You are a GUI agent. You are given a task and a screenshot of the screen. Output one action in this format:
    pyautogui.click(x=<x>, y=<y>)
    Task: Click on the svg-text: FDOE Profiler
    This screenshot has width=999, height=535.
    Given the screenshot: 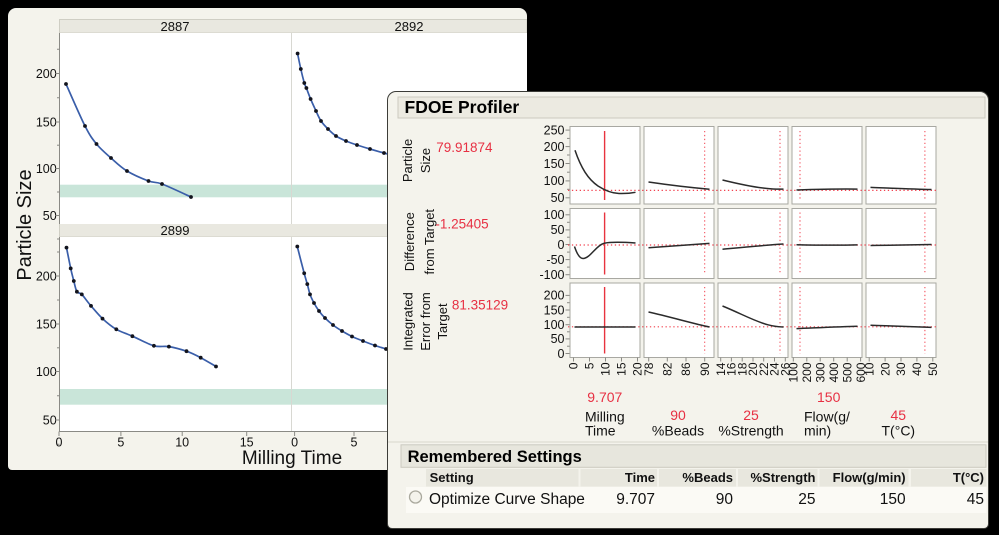 What is the action you would take?
    pyautogui.click(x=462, y=107)
    